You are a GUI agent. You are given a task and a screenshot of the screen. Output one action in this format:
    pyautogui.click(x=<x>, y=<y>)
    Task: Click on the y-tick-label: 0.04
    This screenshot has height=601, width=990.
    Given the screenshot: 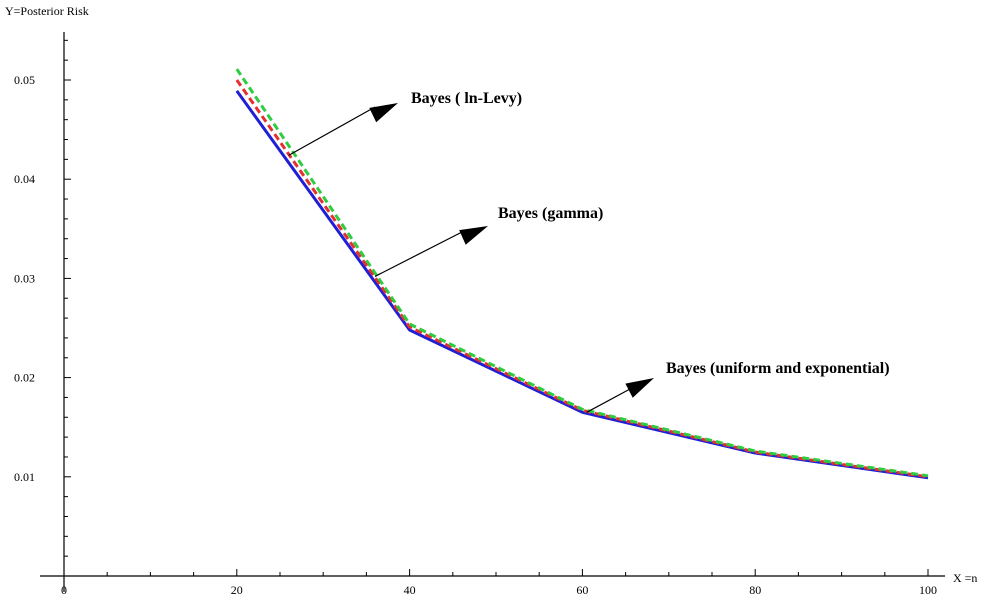 What is the action you would take?
    pyautogui.click(x=24, y=179)
    